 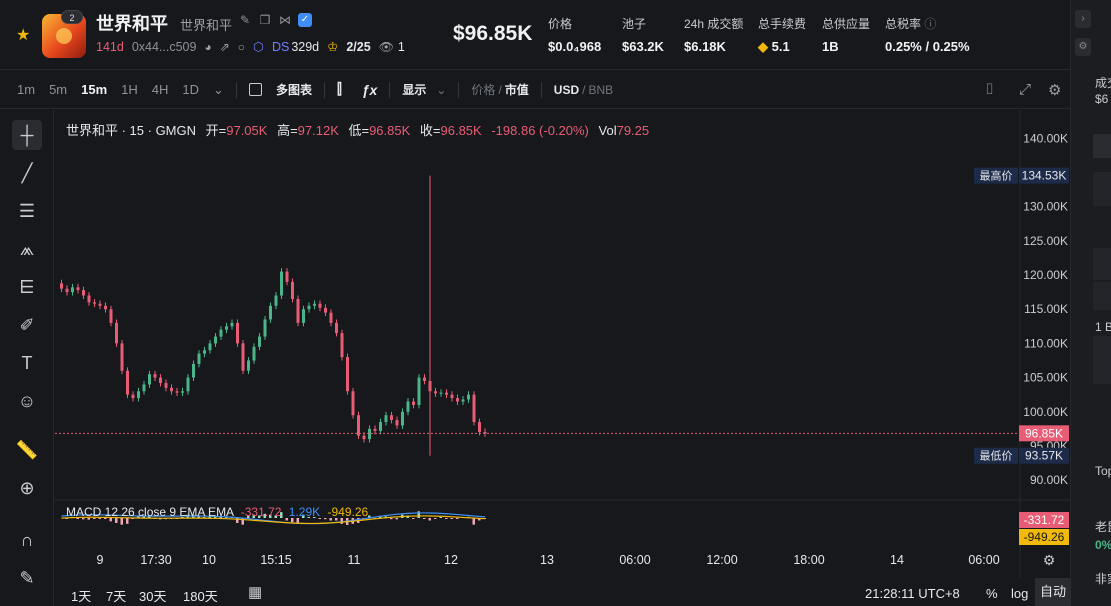 What do you see at coordinates (358, 46) in the screenshot?
I see `holders-ratio: 2/25` at bounding box center [358, 46].